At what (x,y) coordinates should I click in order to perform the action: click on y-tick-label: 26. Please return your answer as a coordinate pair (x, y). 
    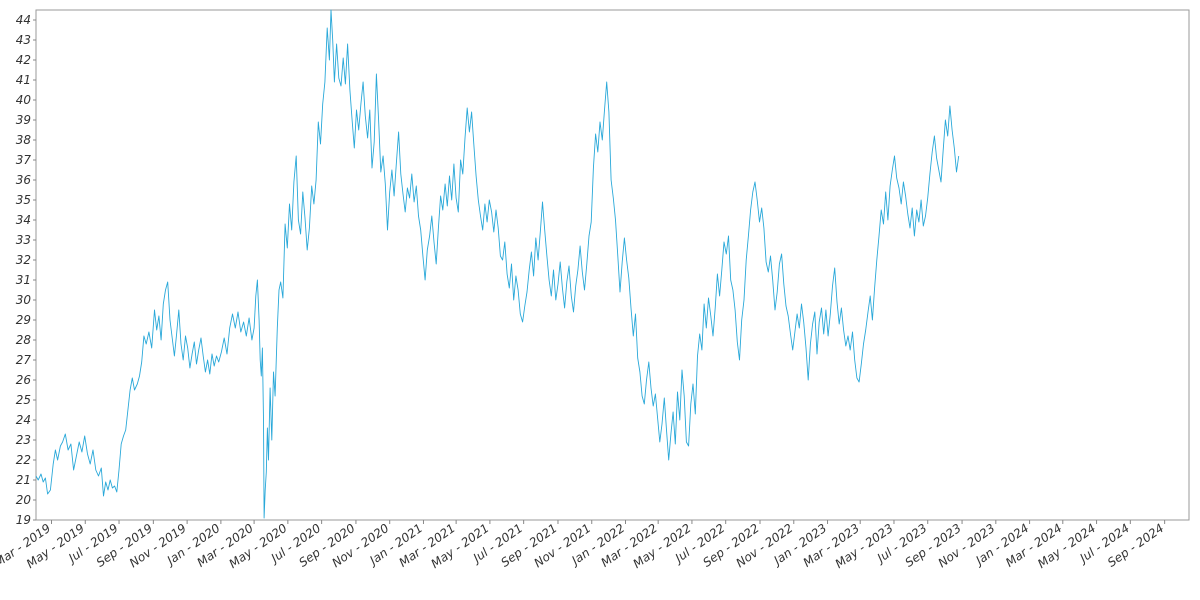
    Looking at the image, I should click on (24, 380).